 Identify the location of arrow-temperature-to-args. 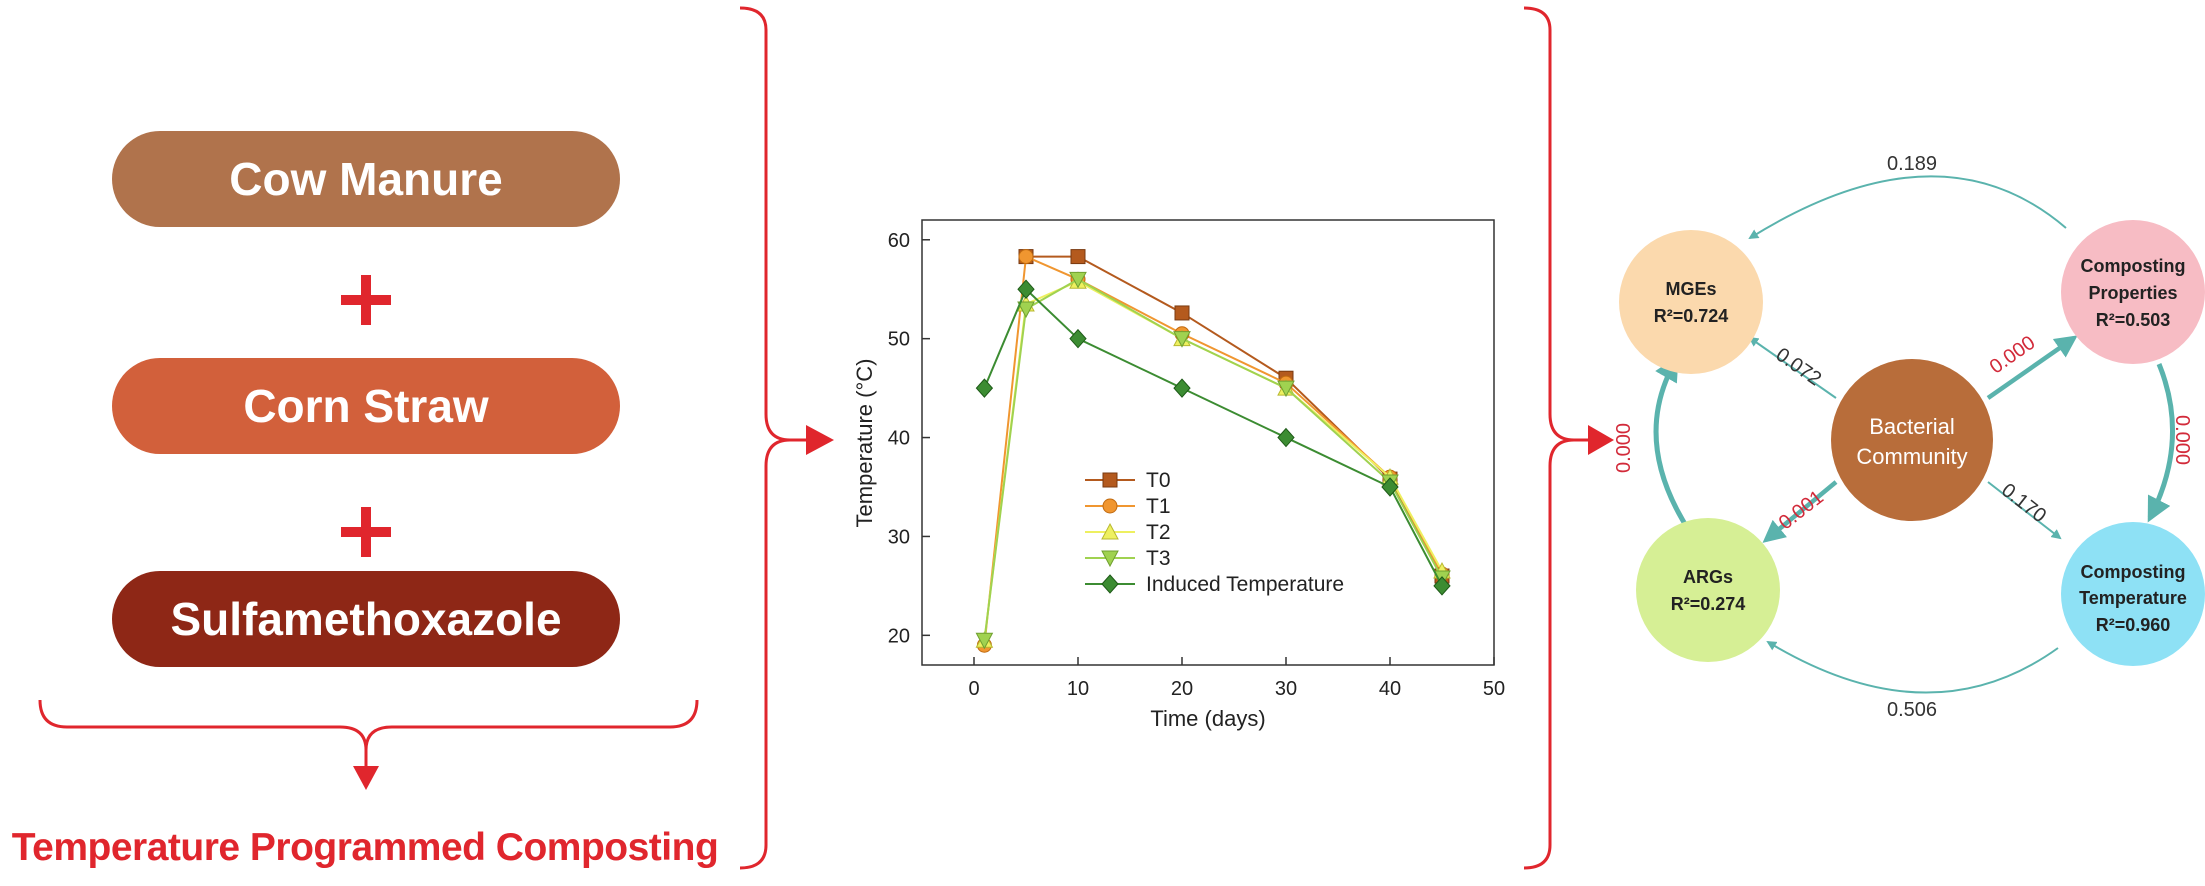
(1912, 667).